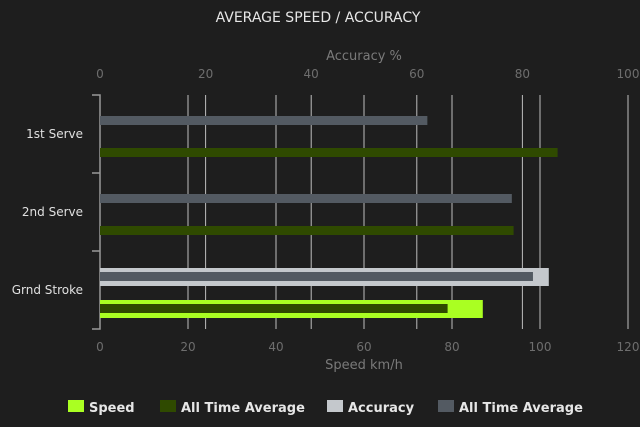 Image resolution: width=640 pixels, height=427 pixels. I want to click on tick-label-speed: 60, so click(363, 347).